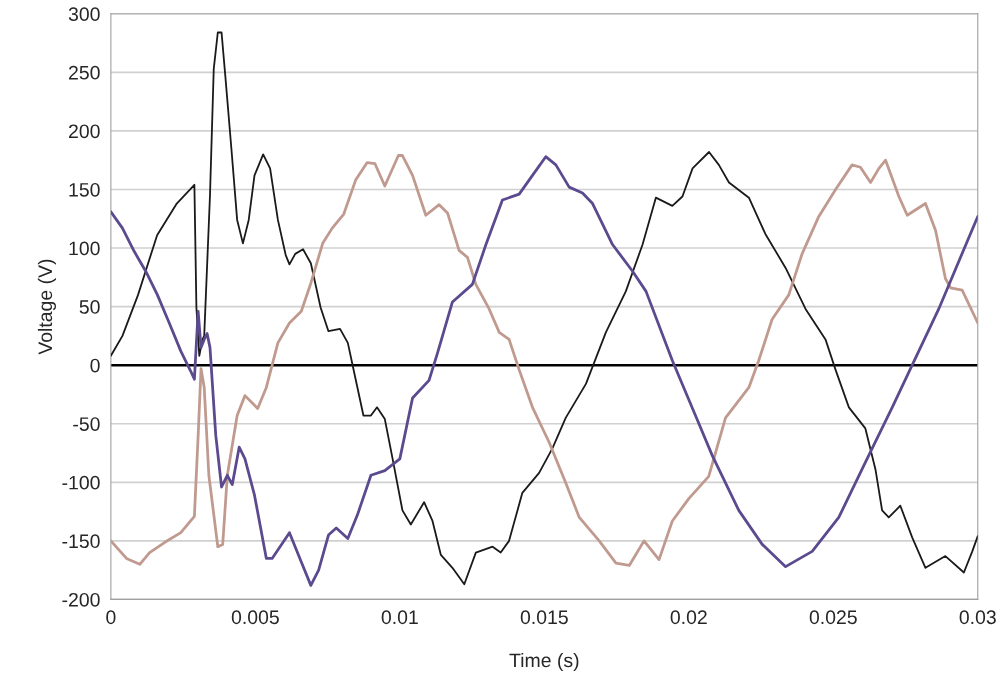 This screenshot has height=689, width=1008. I want to click on x-tick-label: 0.015, so click(544, 617).